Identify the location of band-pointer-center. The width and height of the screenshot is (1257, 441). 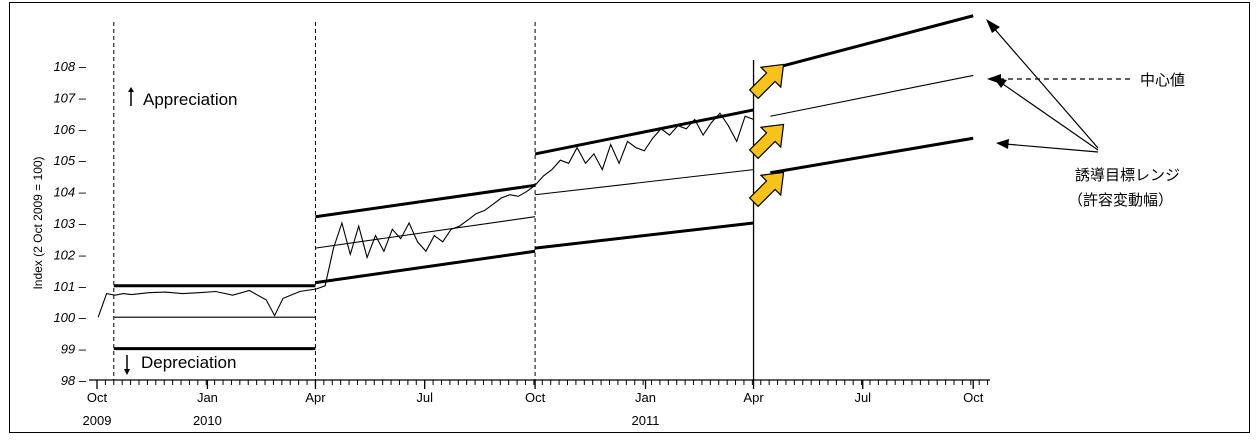
(1049, 116).